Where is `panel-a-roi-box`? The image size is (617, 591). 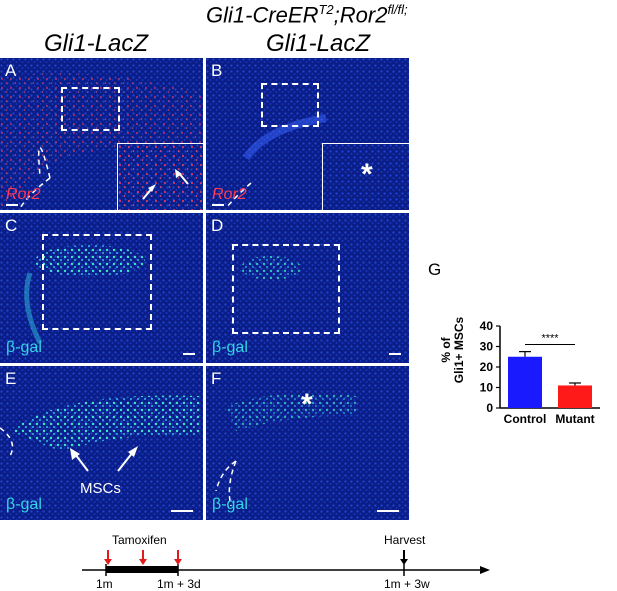 panel-a-roi-box is located at coordinates (90, 109).